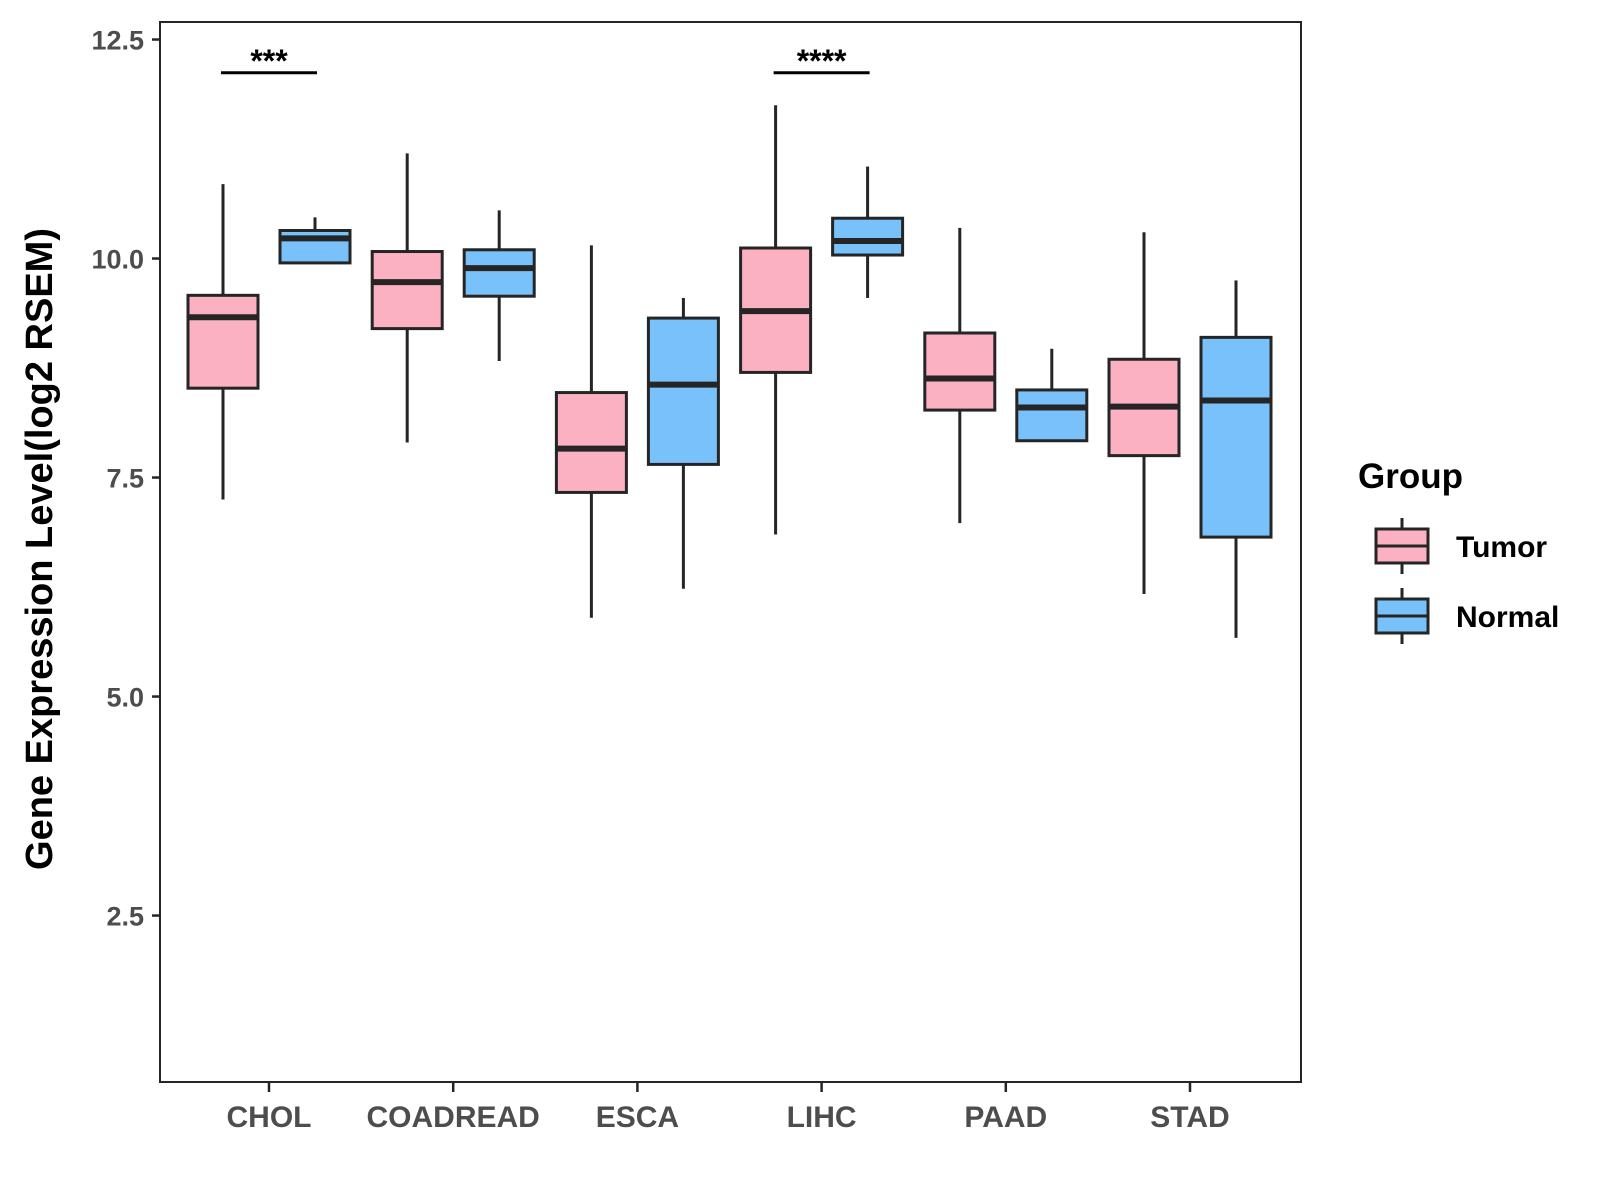  I want to click on tumor-box-esca, so click(591, 431).